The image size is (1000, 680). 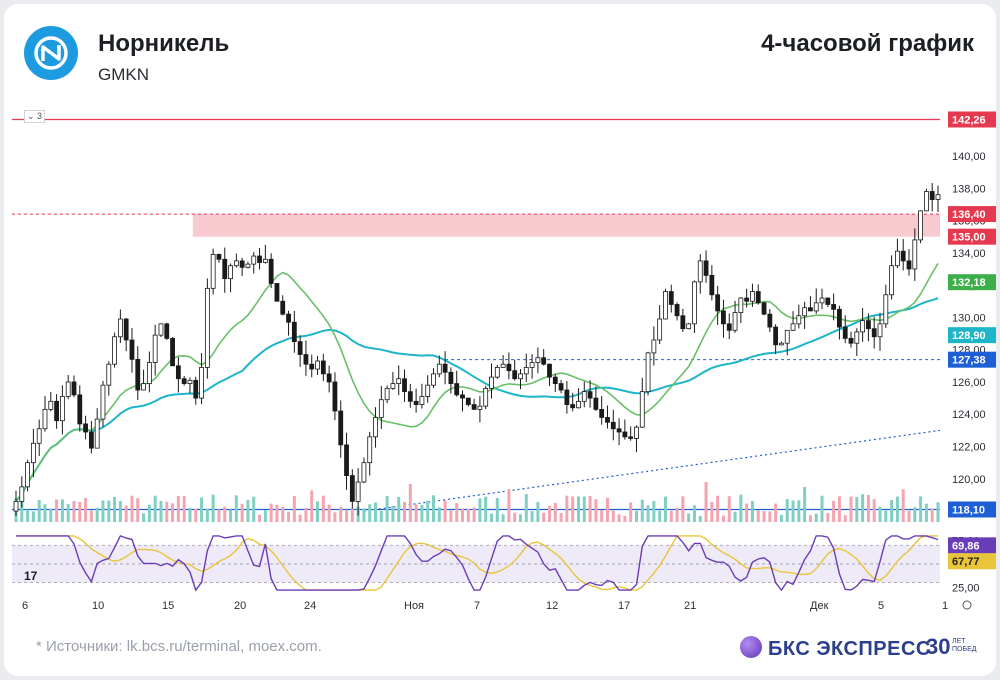 I want to click on date-tick-label: 10, so click(x=98, y=606).